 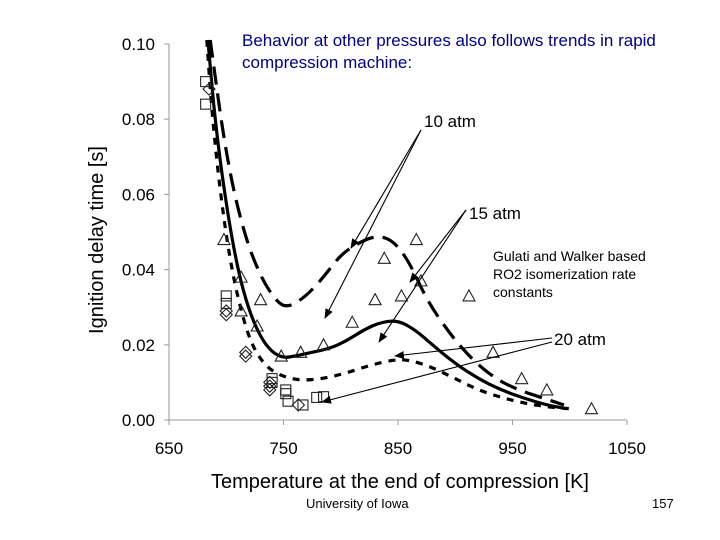 What do you see at coordinates (398, 448) in the screenshot?
I see `x-tick-label: 850` at bounding box center [398, 448].